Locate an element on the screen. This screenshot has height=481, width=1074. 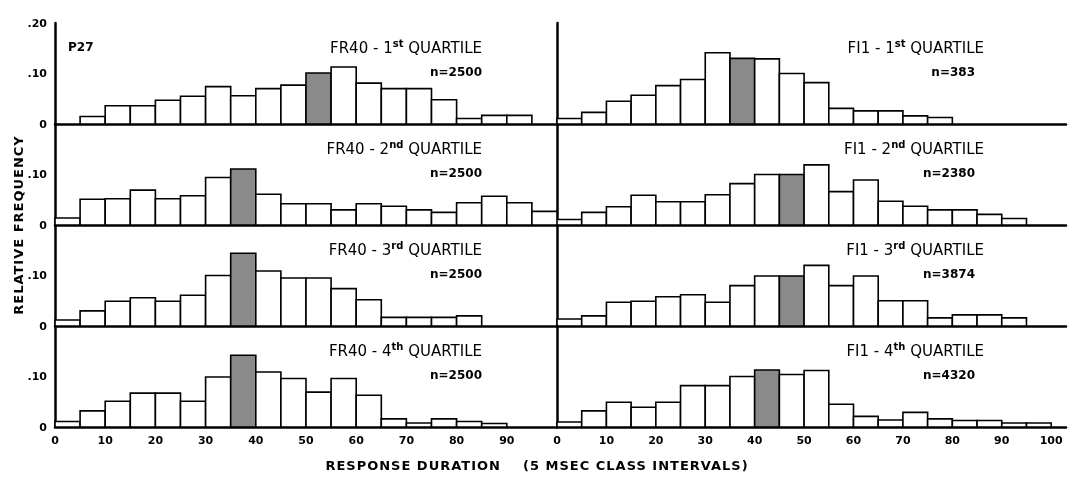
y-axis-title: RELATIVE FREQUENCY is located at coordinates (18, 225).